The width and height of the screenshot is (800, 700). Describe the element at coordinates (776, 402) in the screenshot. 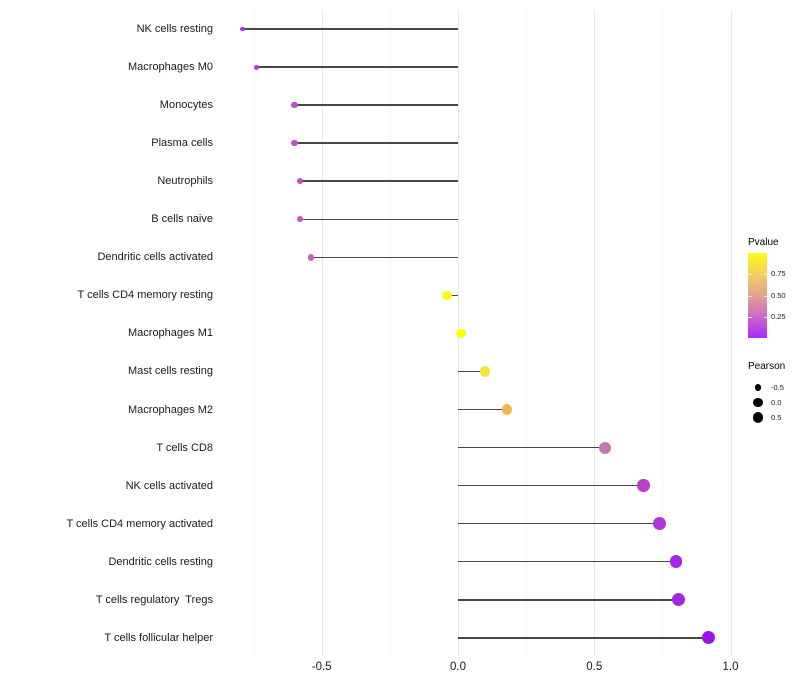

I see `pearson-legend-label: 0.0` at that location.